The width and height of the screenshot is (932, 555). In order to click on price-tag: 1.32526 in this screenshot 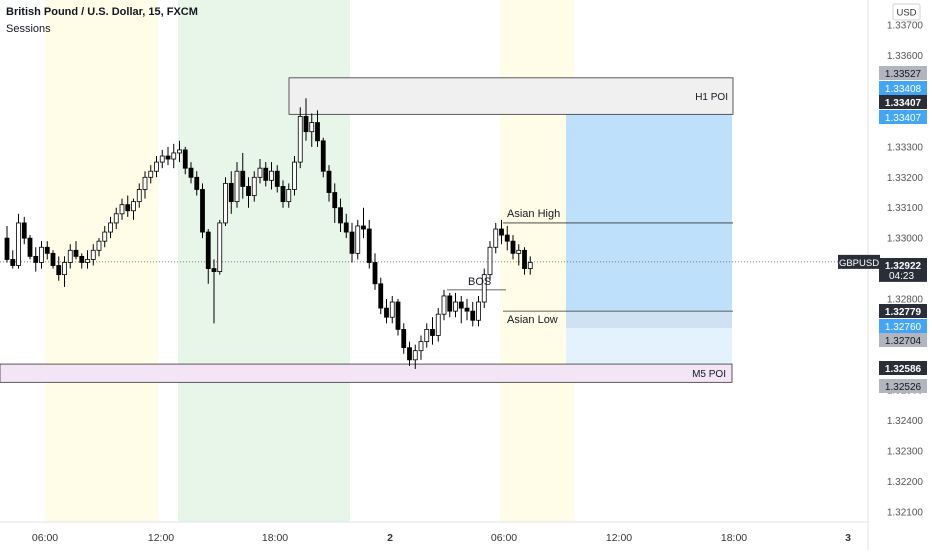, I will do `click(903, 386)`.